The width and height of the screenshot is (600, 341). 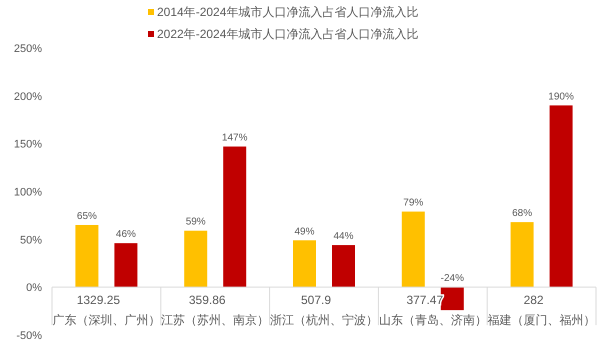 What do you see at coordinates (522, 214) in the screenshot?
I see `text: 68%` at bounding box center [522, 214].